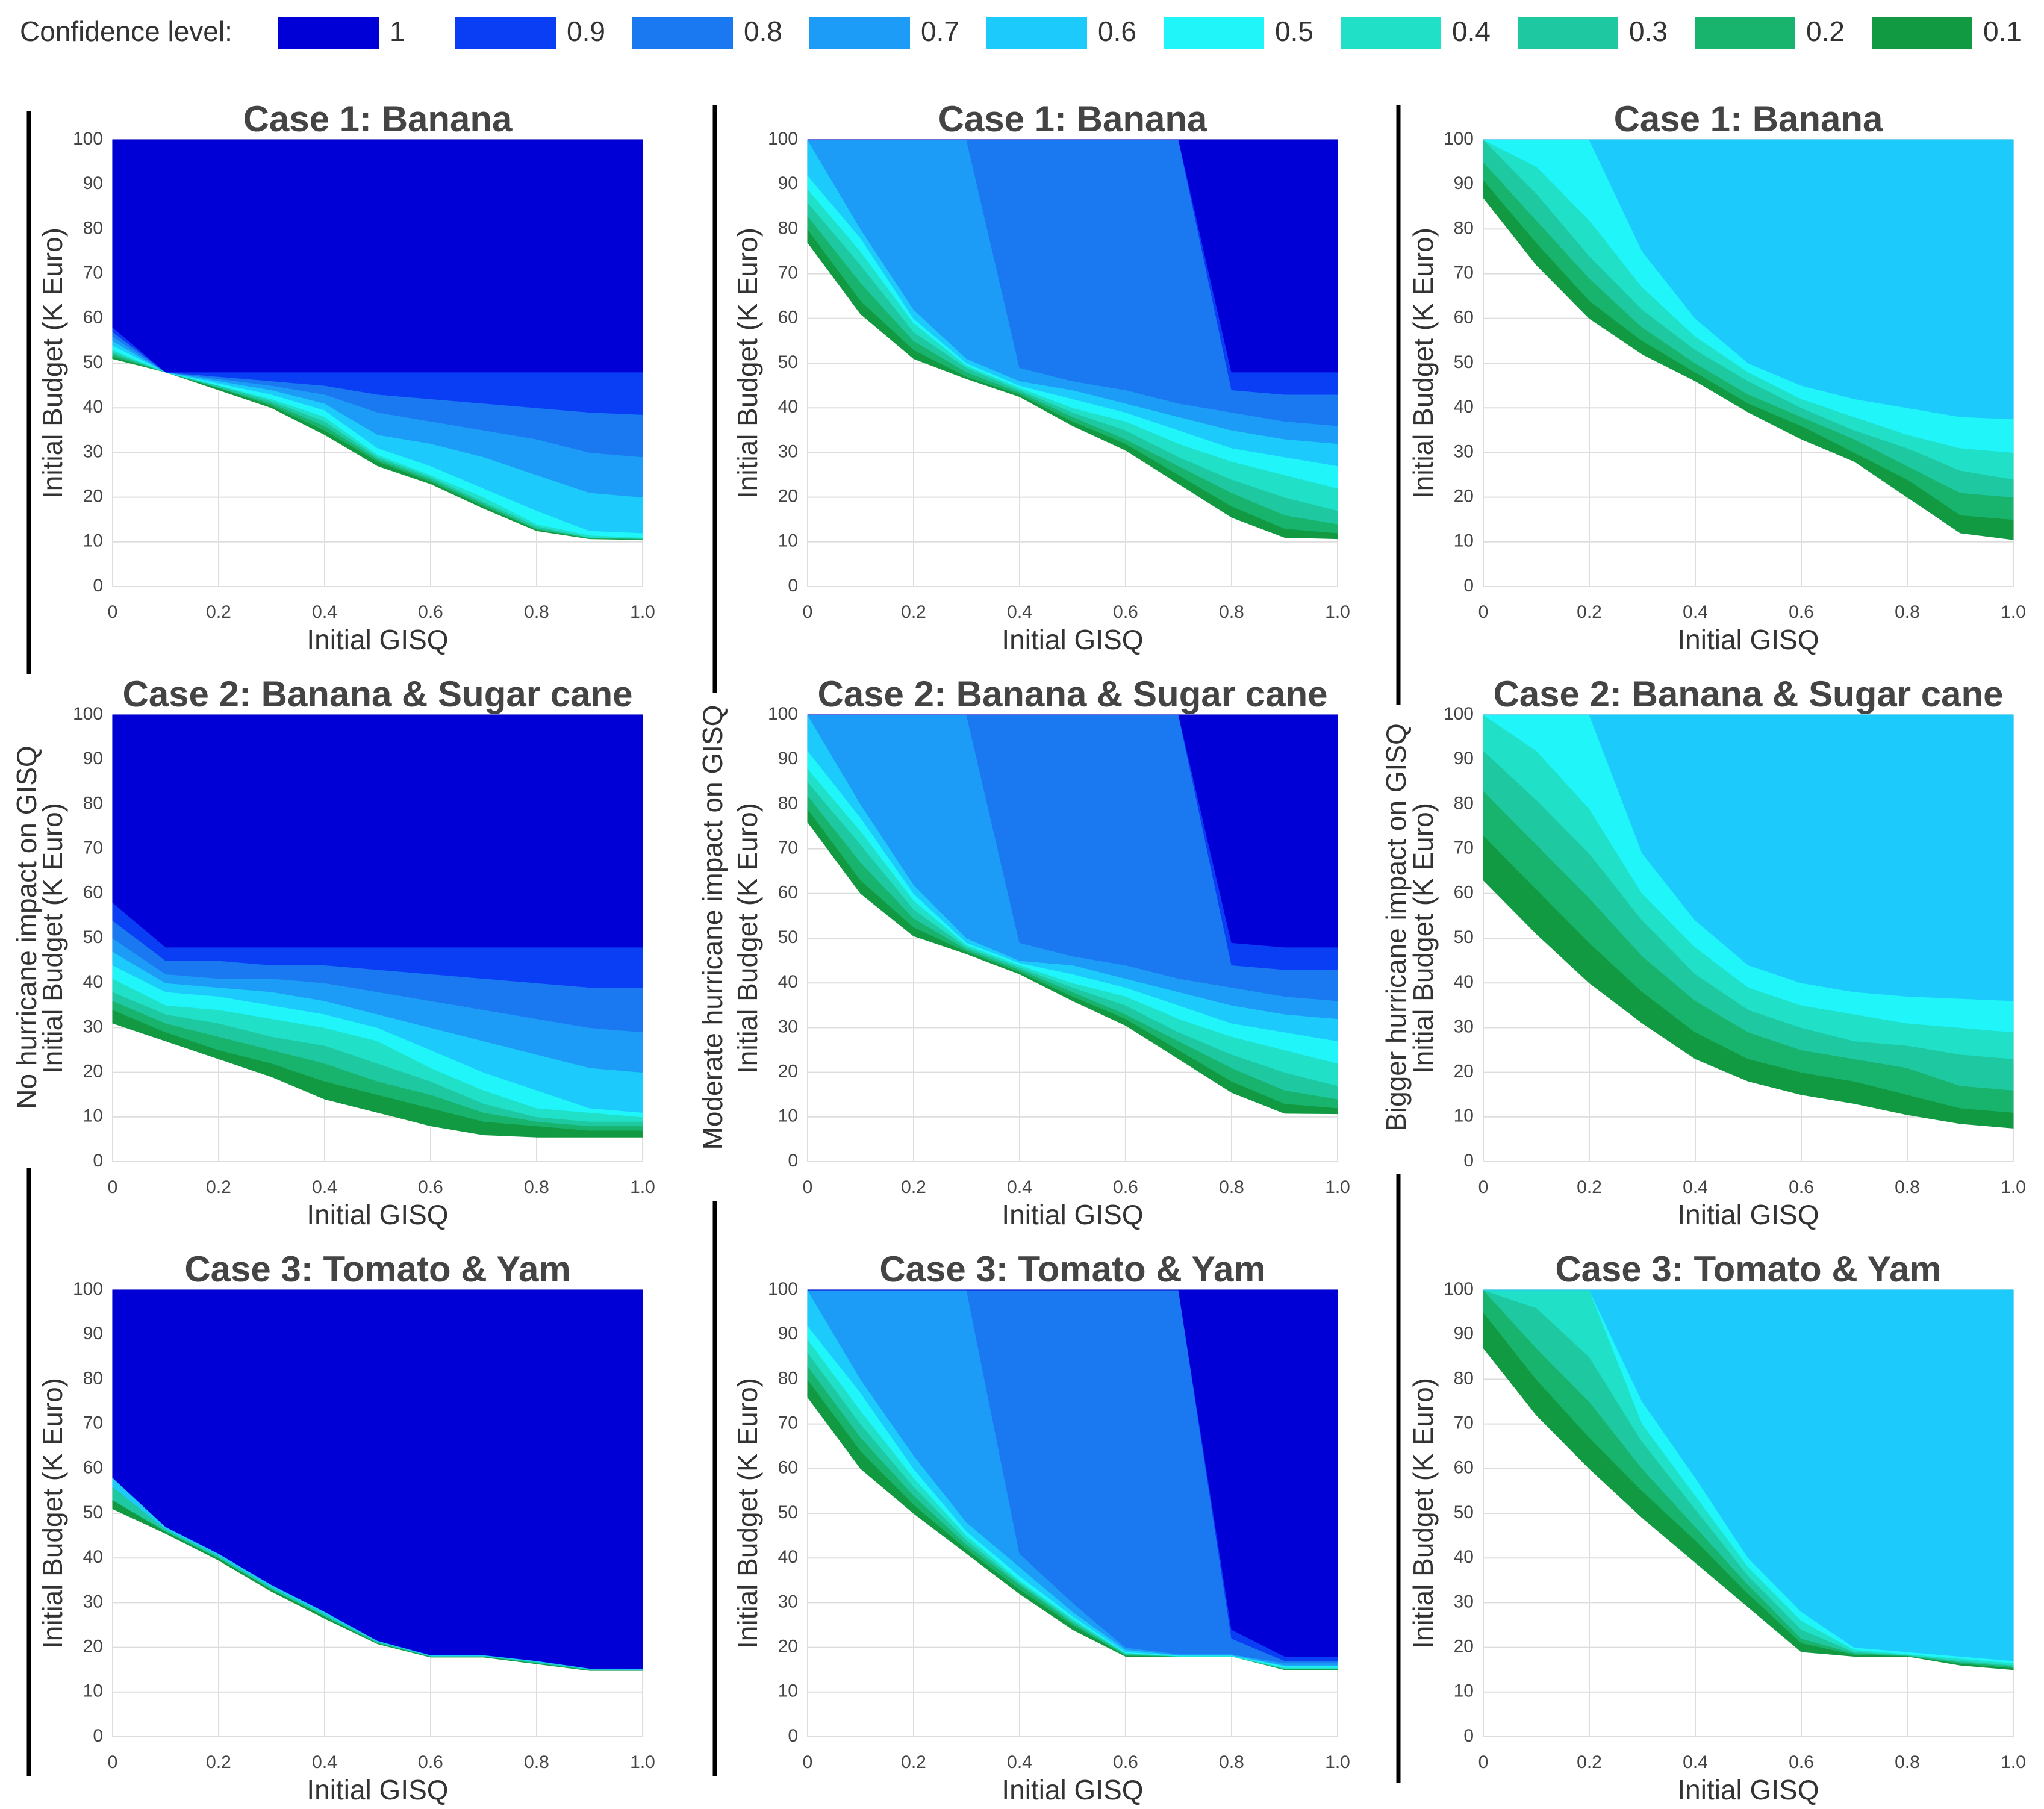  I want to click on legend-label: 0.6, so click(1117, 31).